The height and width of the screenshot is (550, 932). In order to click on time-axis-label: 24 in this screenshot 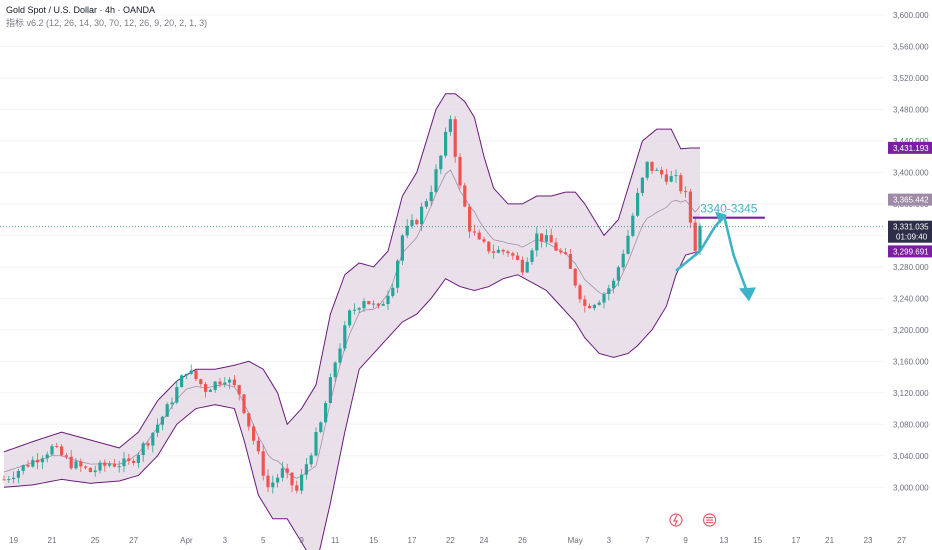, I will do `click(484, 540)`.